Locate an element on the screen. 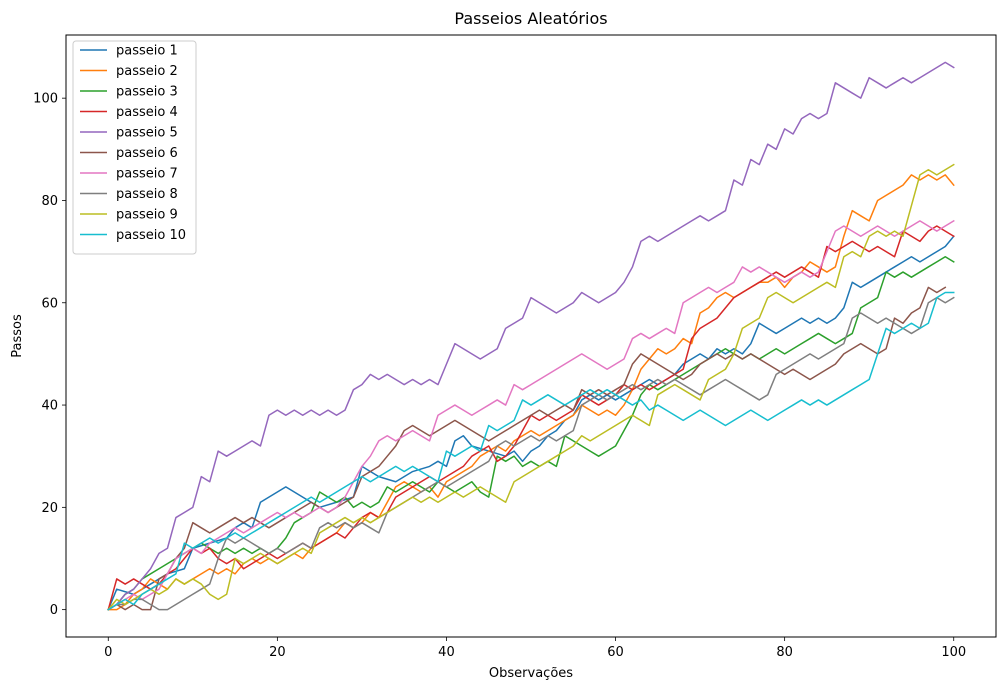  y-tick-label: 80 is located at coordinates (49, 201).